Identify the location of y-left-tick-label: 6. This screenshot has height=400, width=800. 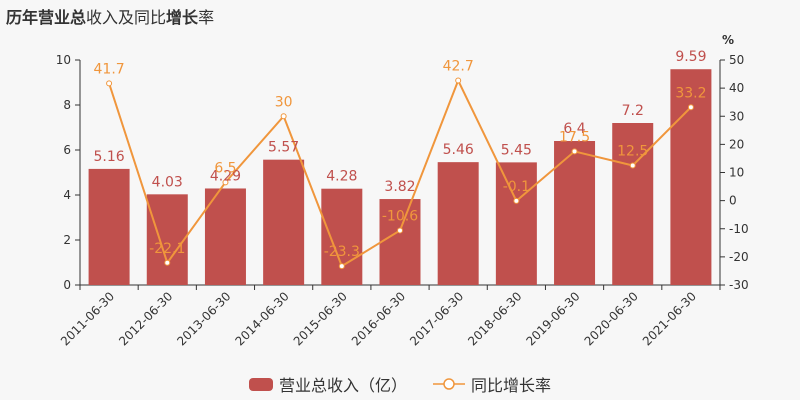
(67, 150).